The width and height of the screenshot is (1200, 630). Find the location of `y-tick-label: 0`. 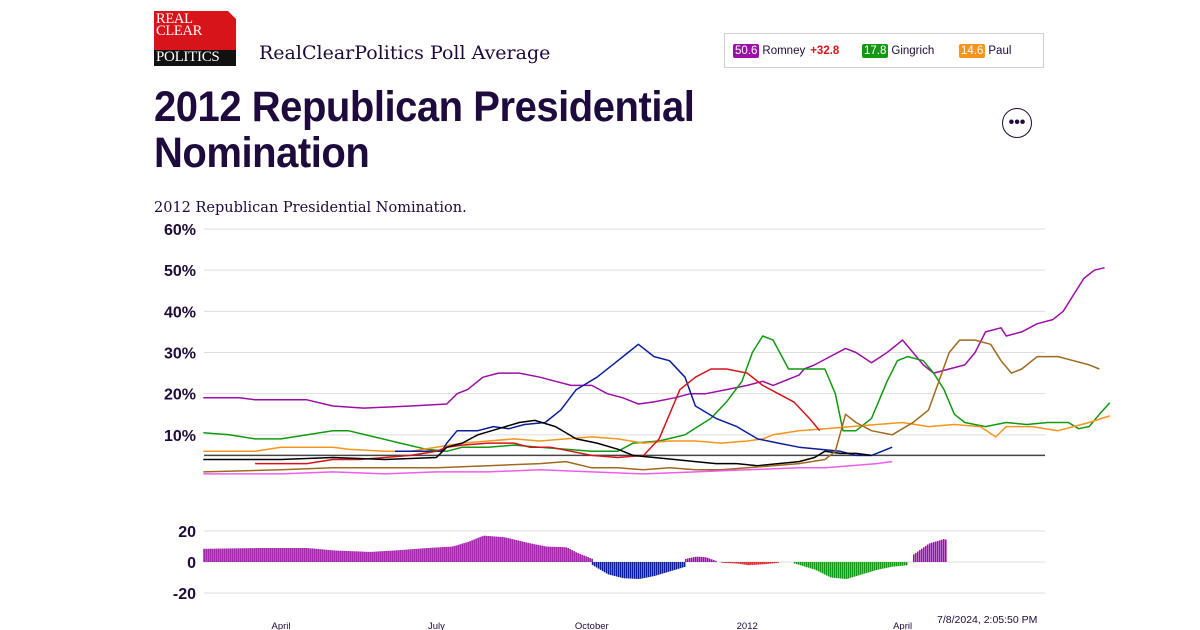

y-tick-label: 0 is located at coordinates (191, 563).